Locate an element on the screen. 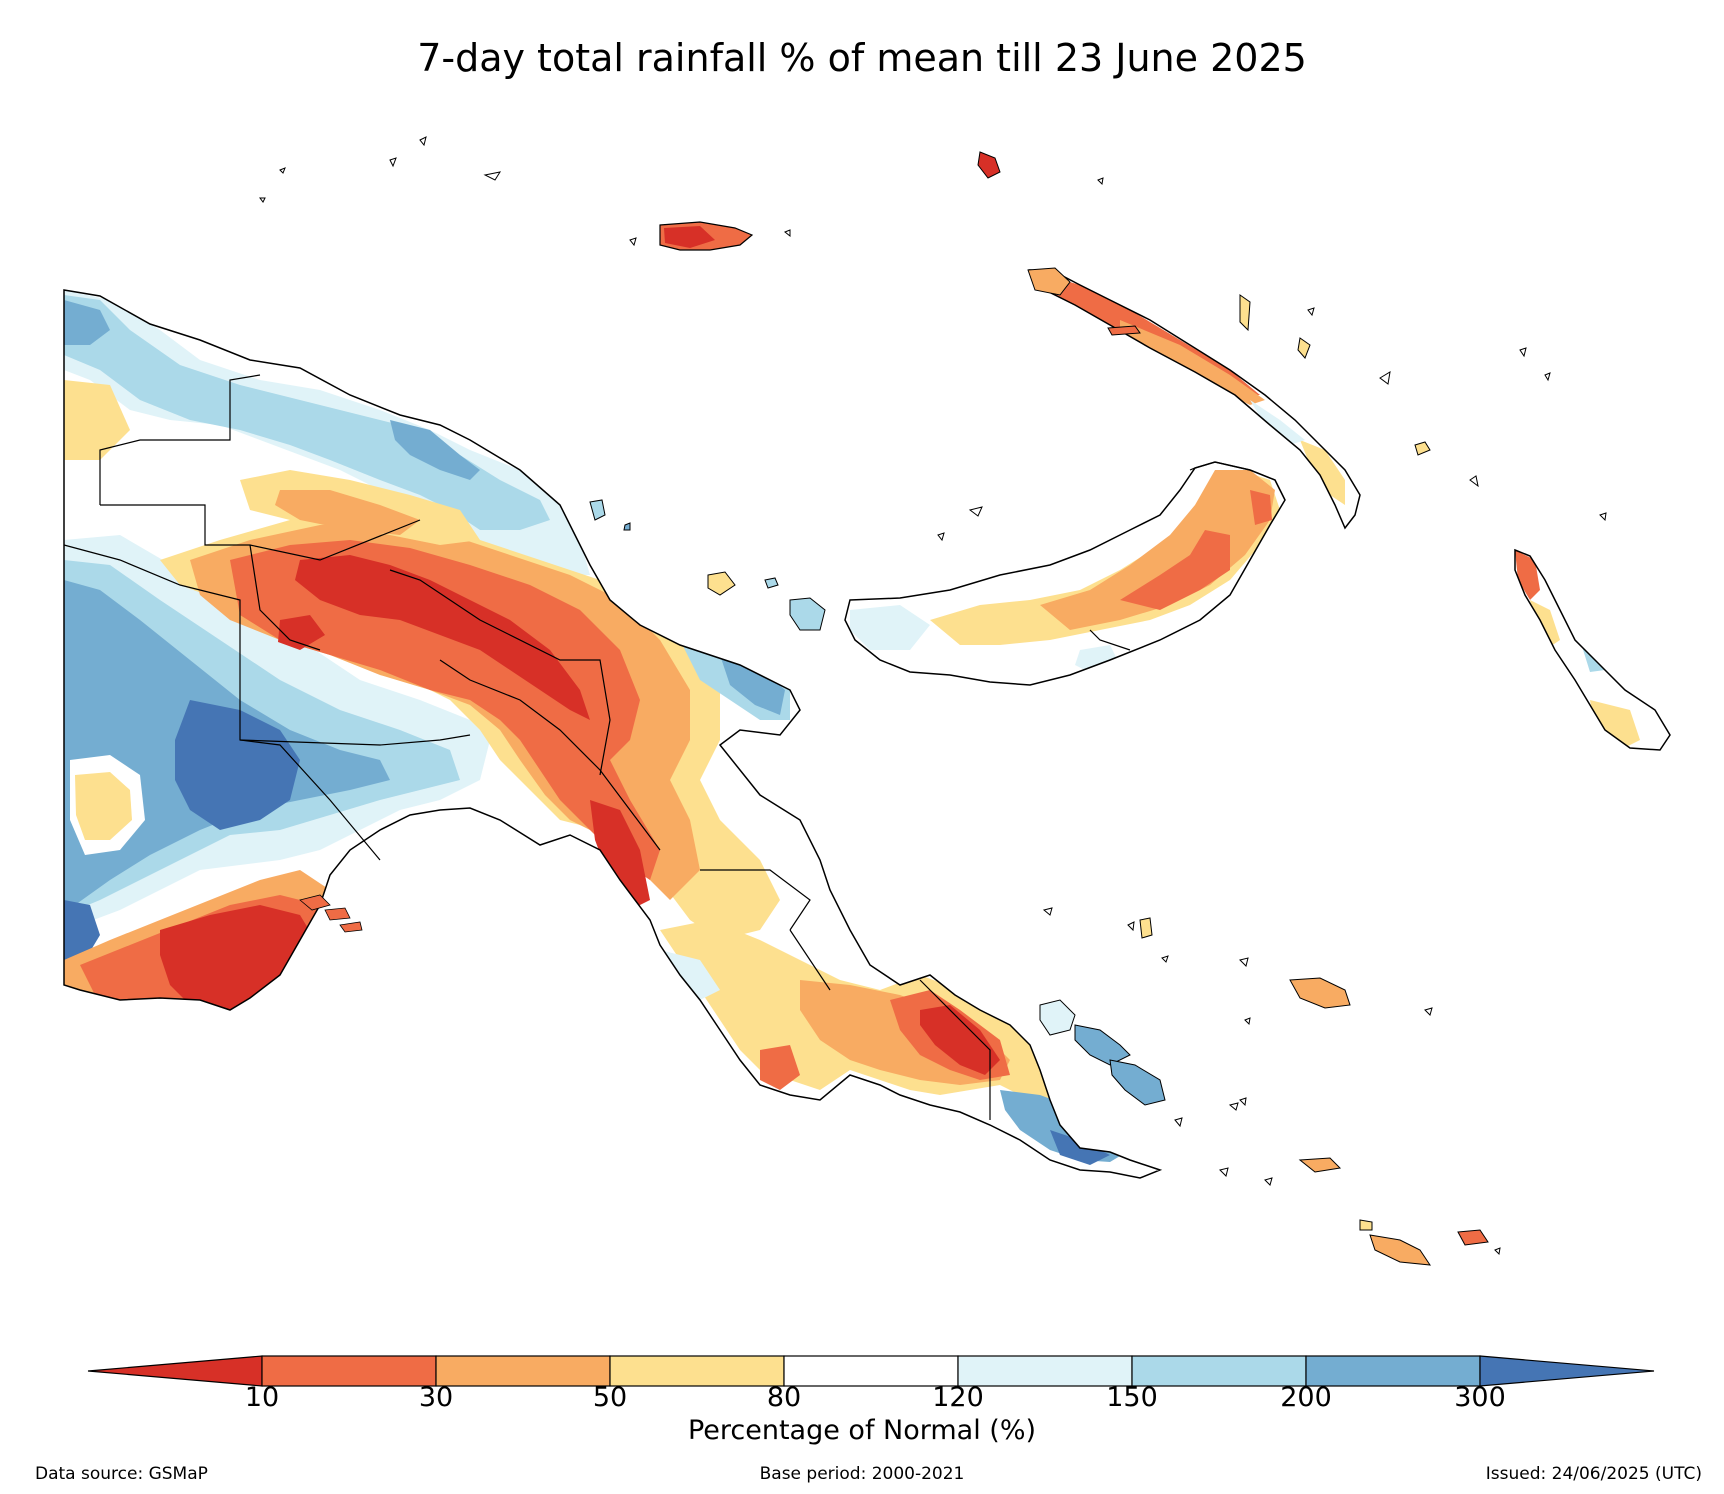 Image resolution: width=1724 pixels, height=1494 pixels. bougainville-rainfall is located at coordinates (1592, 650).